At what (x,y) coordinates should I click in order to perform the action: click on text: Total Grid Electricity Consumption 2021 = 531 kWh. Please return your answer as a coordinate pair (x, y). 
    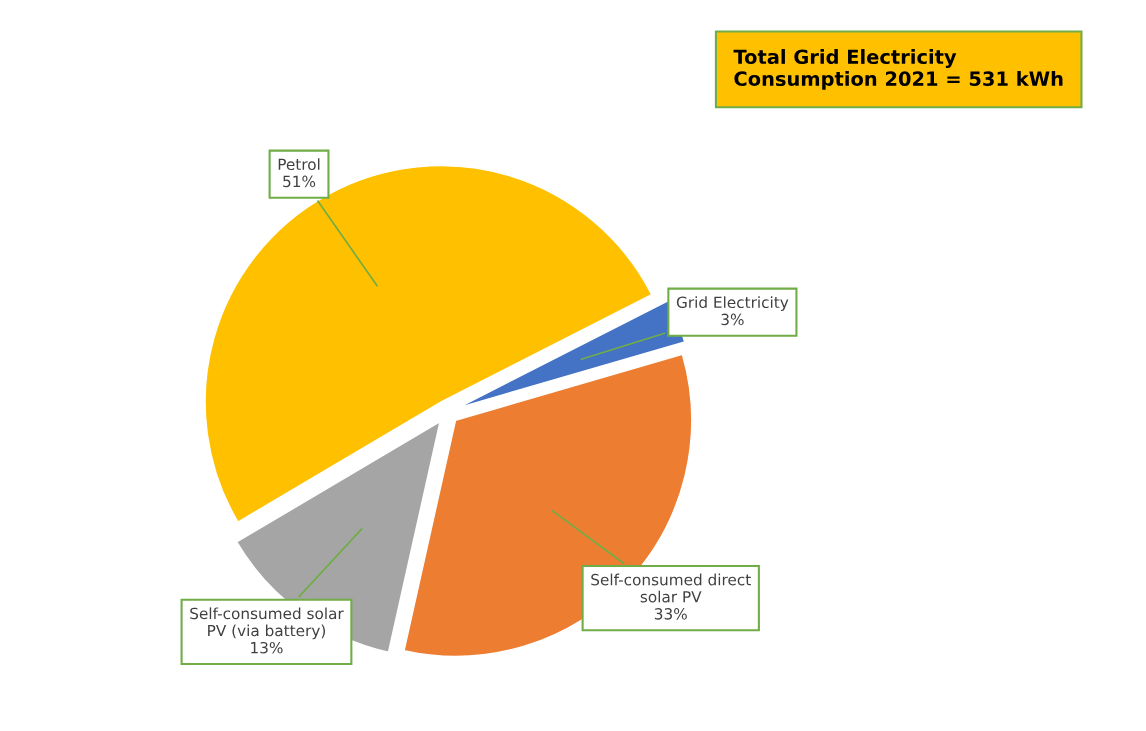
    Looking at the image, I should click on (898, 69).